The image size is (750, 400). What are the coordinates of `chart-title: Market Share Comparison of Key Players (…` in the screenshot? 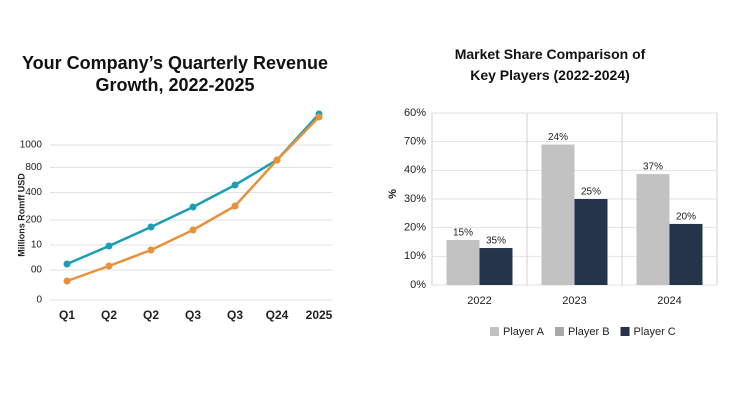 It's located at (550, 64).